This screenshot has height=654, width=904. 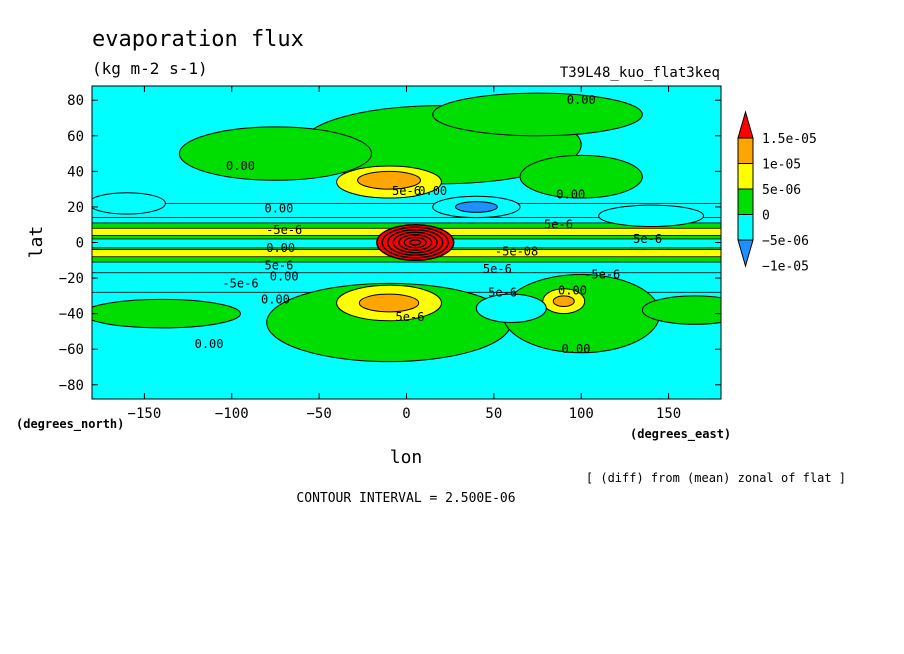 What do you see at coordinates (36, 242) in the screenshot?
I see `y-axis-label: lat` at bounding box center [36, 242].